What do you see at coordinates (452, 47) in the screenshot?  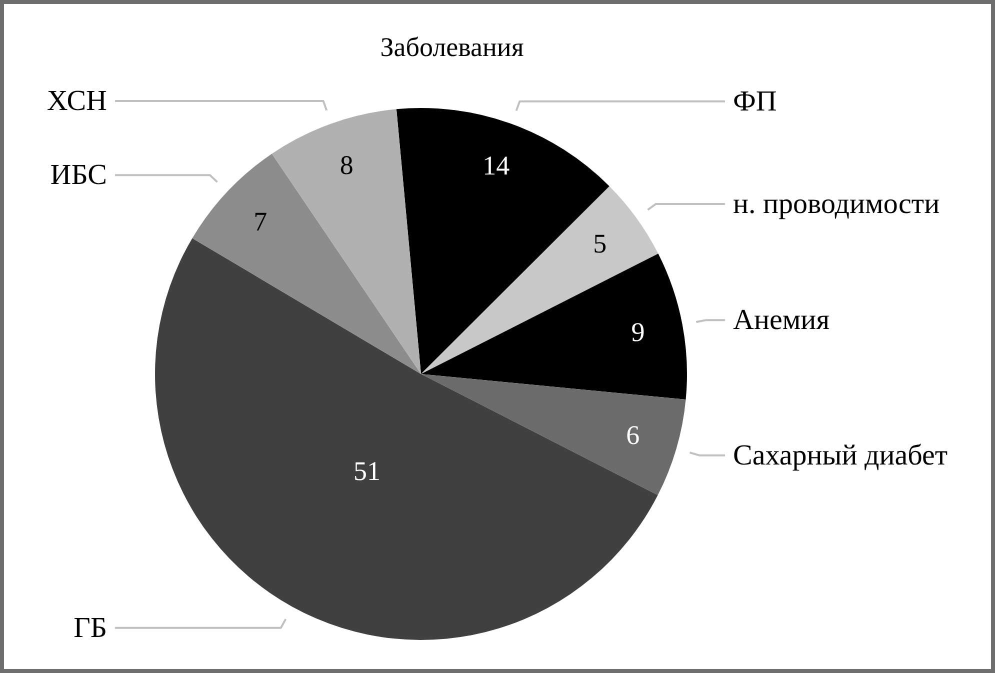 I see `chart-title: Заболевания` at bounding box center [452, 47].